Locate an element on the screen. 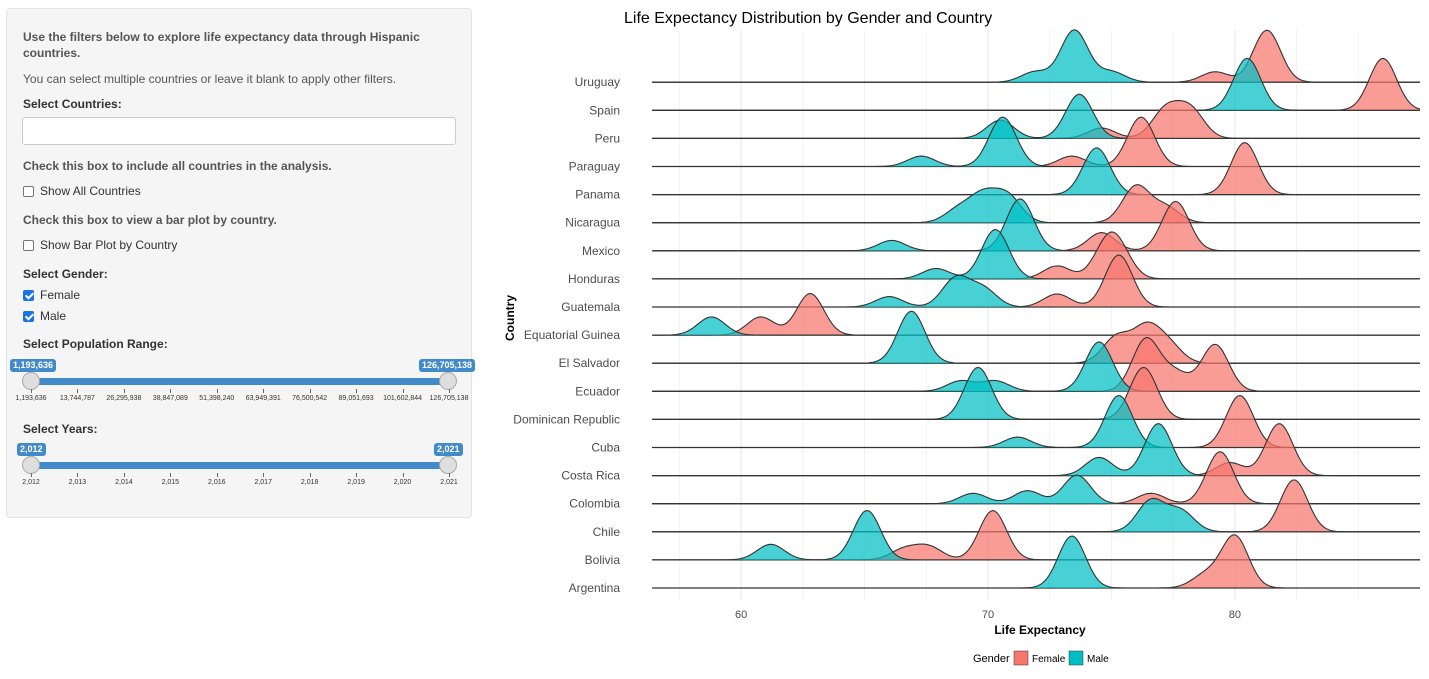 The image size is (1429, 679). population-min-handle is located at coordinates (31, 381).